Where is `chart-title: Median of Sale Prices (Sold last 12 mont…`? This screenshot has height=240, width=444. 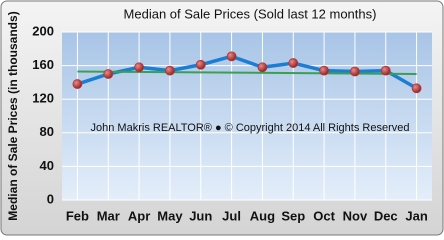 chart-title: Median of Sale Prices (Sold last 12 mont… is located at coordinates (250, 13).